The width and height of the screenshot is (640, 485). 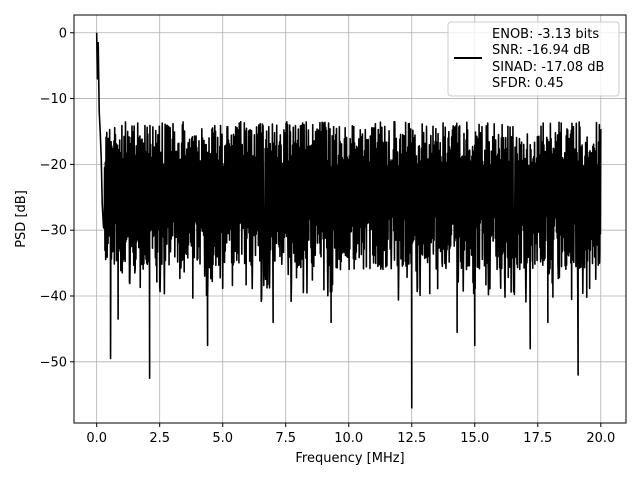 I want to click on legend-box, so click(x=533, y=59).